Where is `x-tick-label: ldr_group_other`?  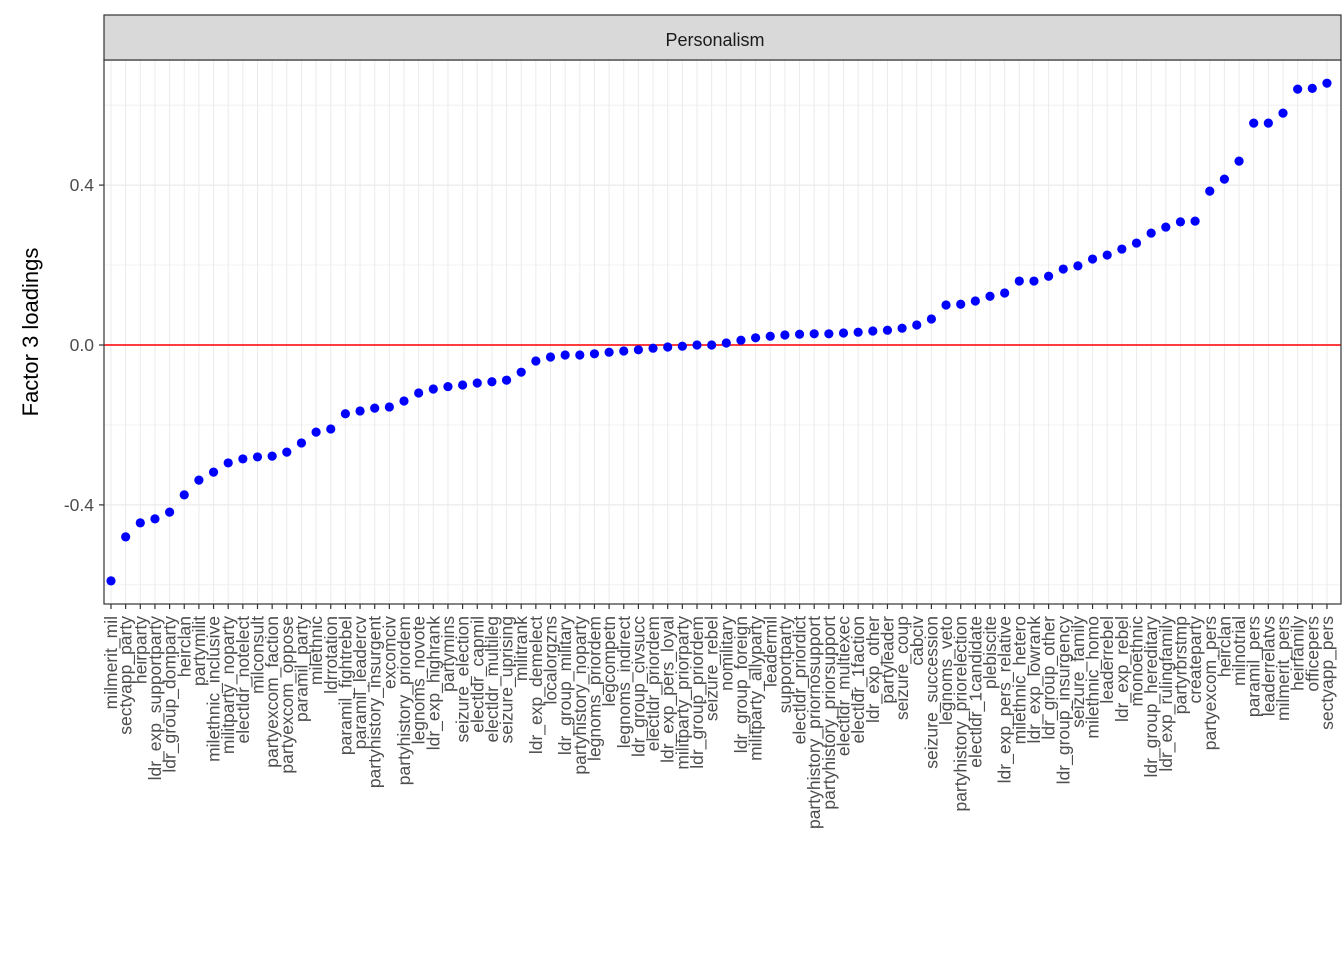
x-tick-label: ldr_group_other is located at coordinates (1049, 678).